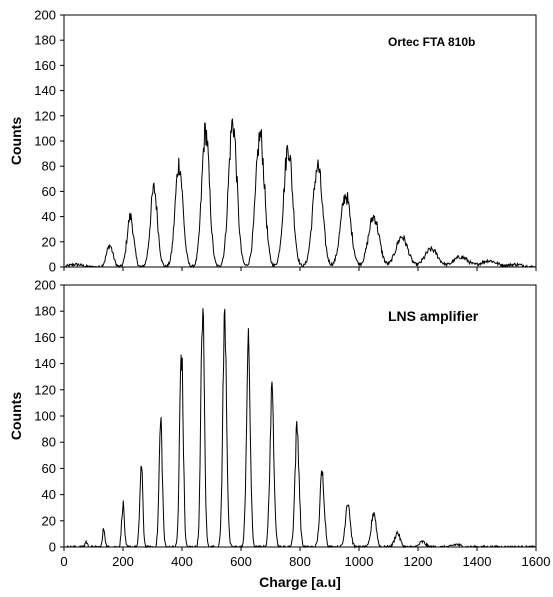  Describe the element at coordinates (359, 561) in the screenshot. I see `x-tick-label: 1000` at that location.